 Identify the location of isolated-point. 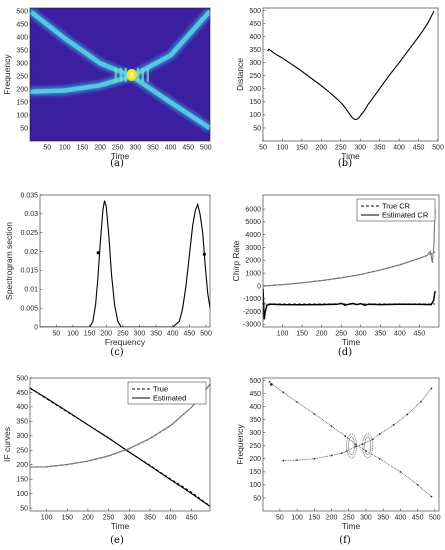
(271, 384).